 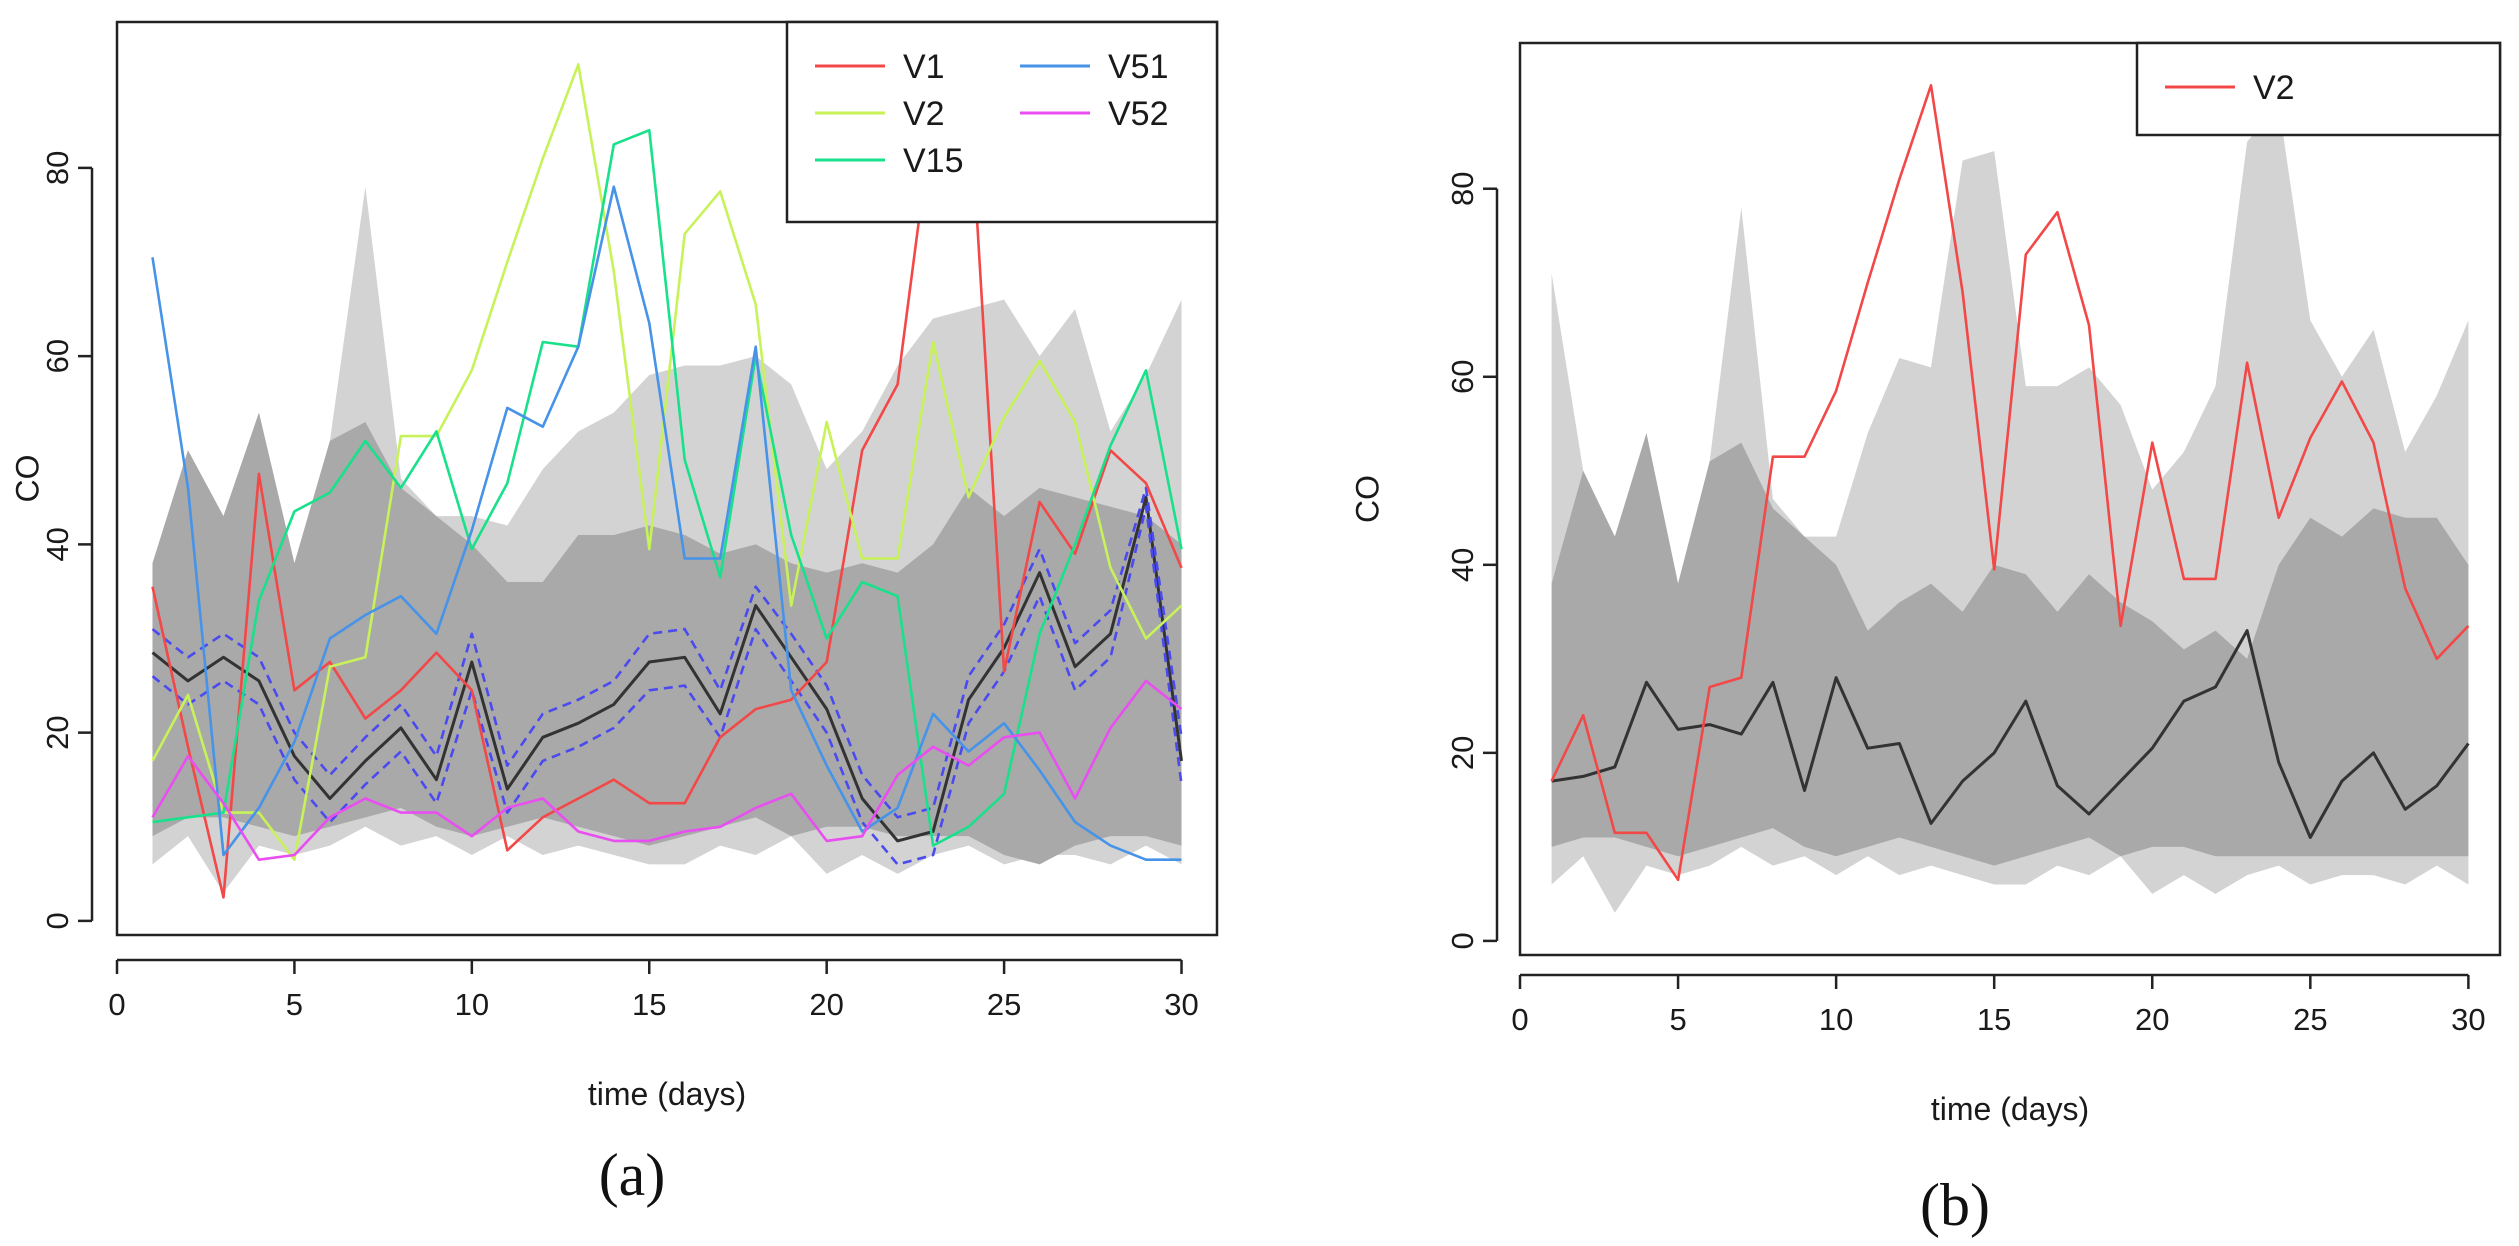 What do you see at coordinates (667, 652) in the screenshot?
I see `series-line-upper-ci` at bounding box center [667, 652].